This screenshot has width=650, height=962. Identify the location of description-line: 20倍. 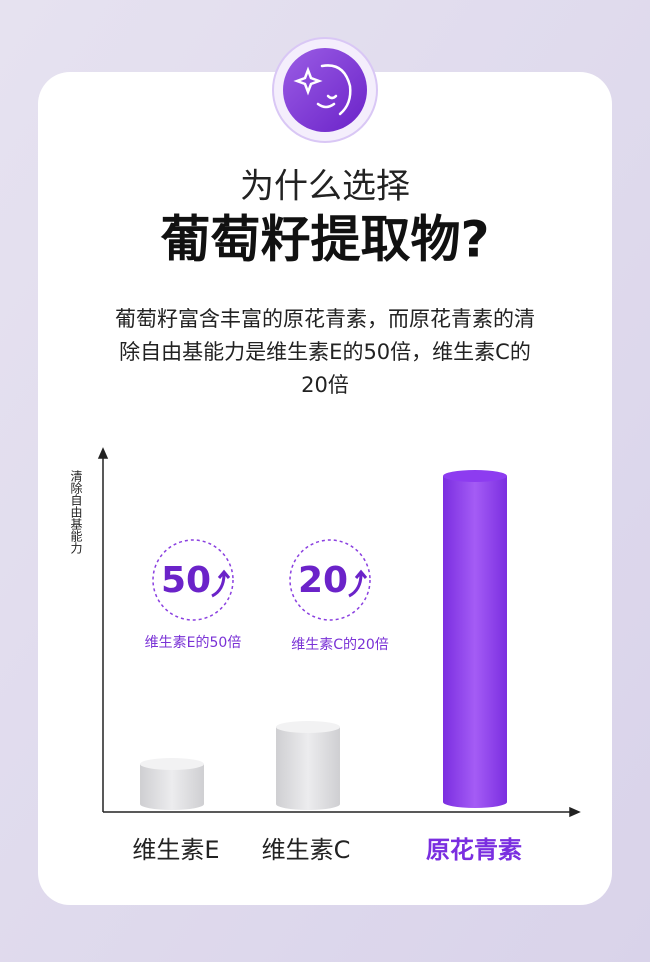
(325, 385).